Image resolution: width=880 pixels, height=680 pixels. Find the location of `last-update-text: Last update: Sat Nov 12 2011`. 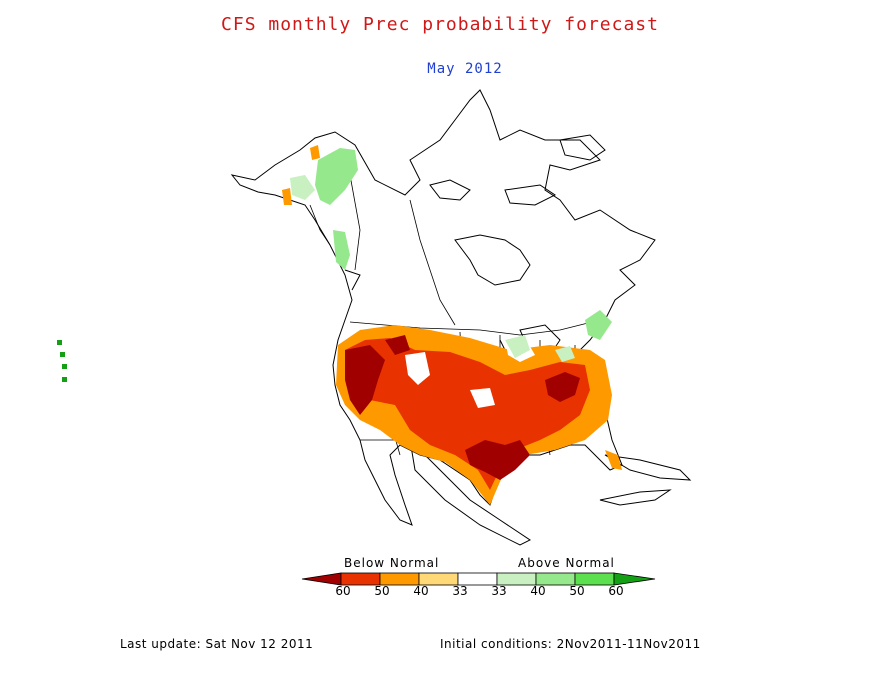

last-update-text: Last update: Sat Nov 12 2011 is located at coordinates (217, 644).